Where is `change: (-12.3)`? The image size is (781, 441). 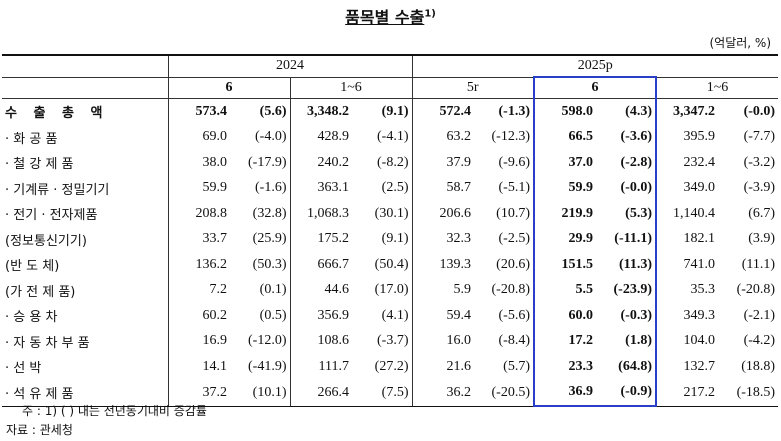
change: (-12.3) is located at coordinates (511, 137).